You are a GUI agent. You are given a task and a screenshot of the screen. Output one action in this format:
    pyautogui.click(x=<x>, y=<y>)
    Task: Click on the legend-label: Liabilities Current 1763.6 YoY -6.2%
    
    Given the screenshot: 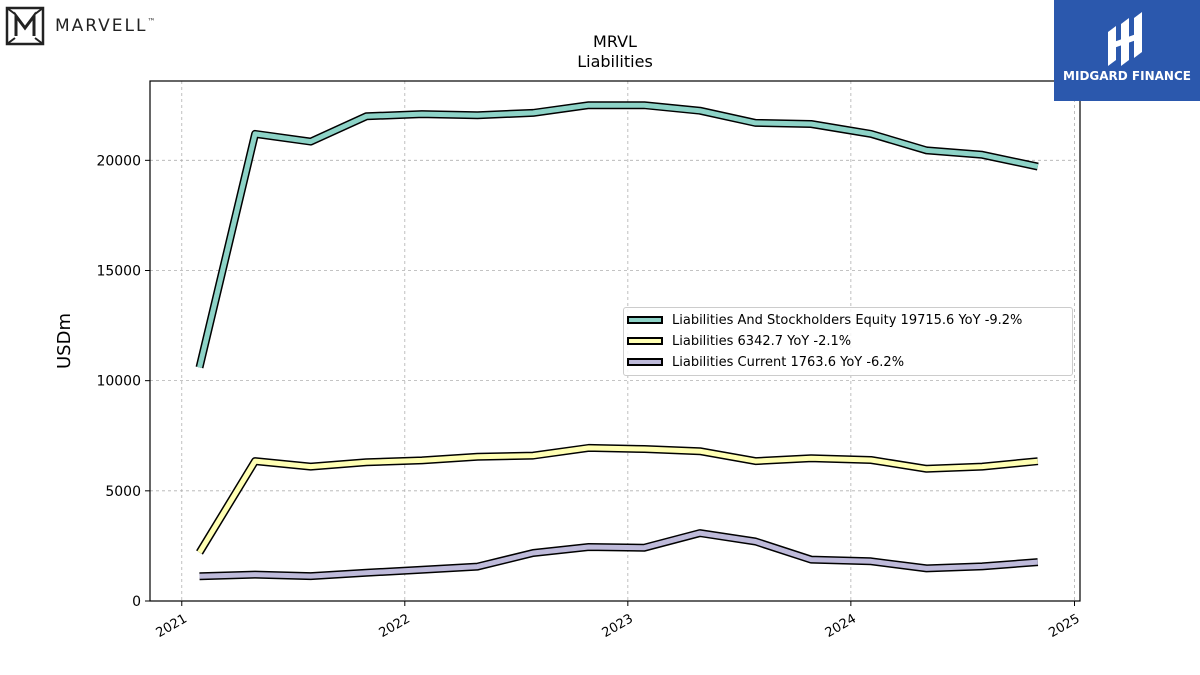 What is the action you would take?
    pyautogui.click(x=788, y=362)
    